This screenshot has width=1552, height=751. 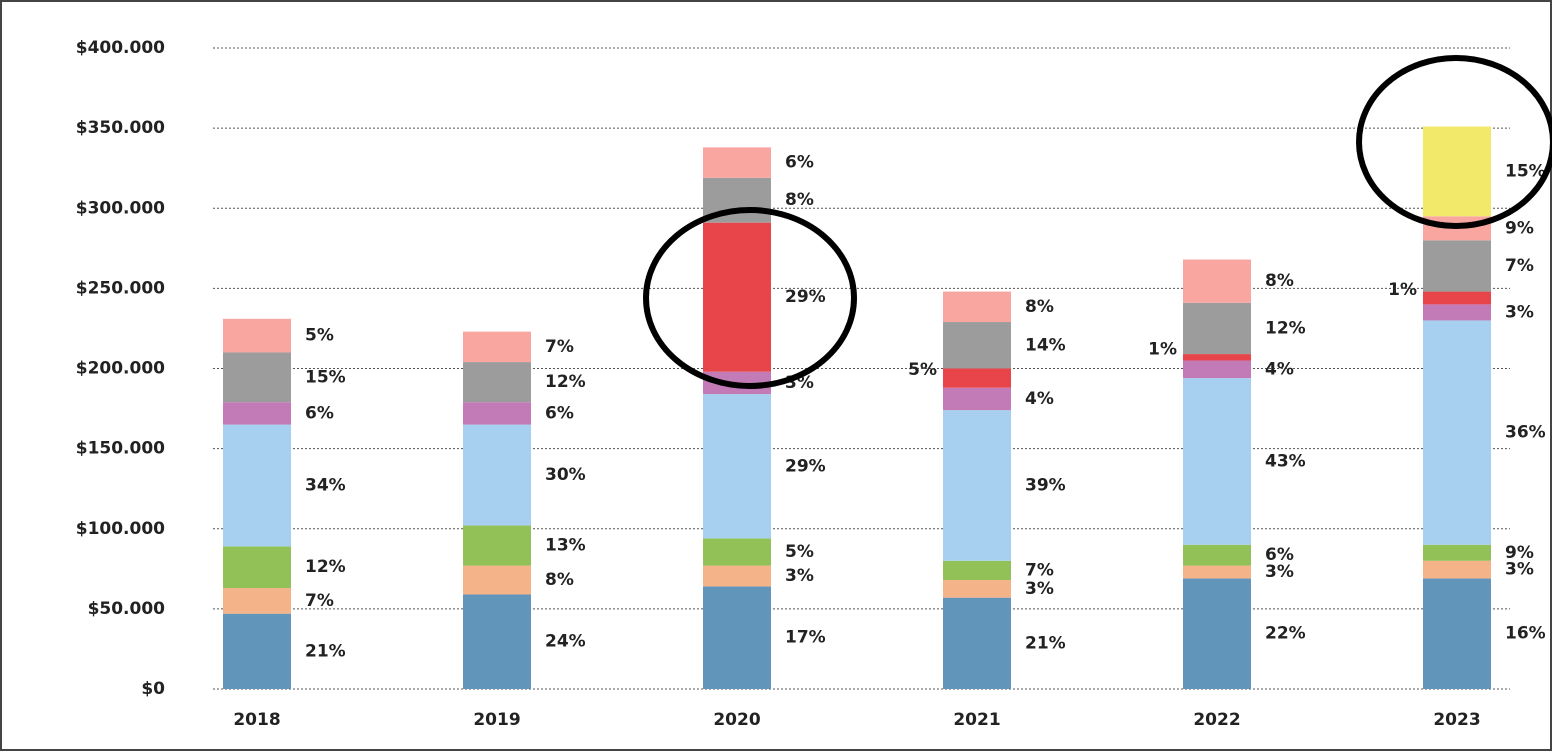 I want to click on value-label: 43%, so click(x=1285, y=461).